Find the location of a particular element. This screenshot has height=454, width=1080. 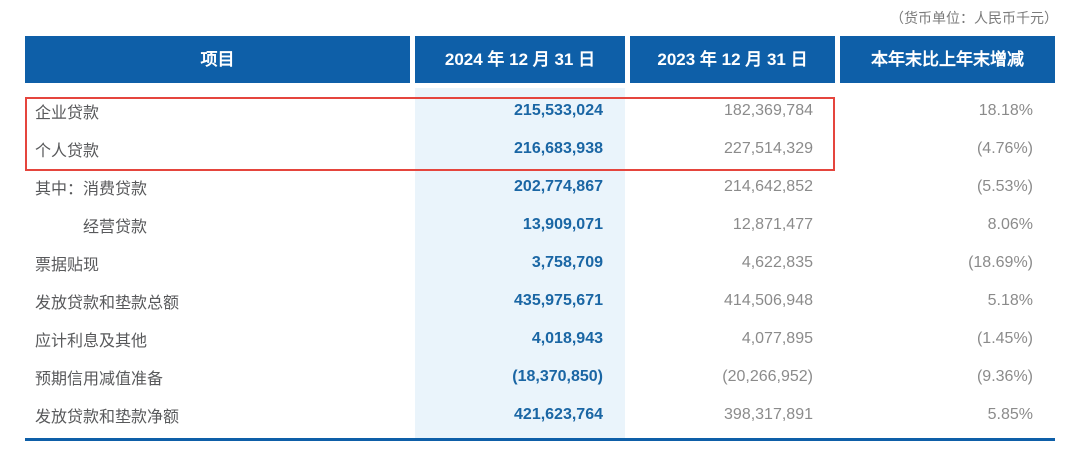

table-row-business-loans: 经营贷款 13,909,071 12,871,477 8.06% is located at coordinates (540, 225).